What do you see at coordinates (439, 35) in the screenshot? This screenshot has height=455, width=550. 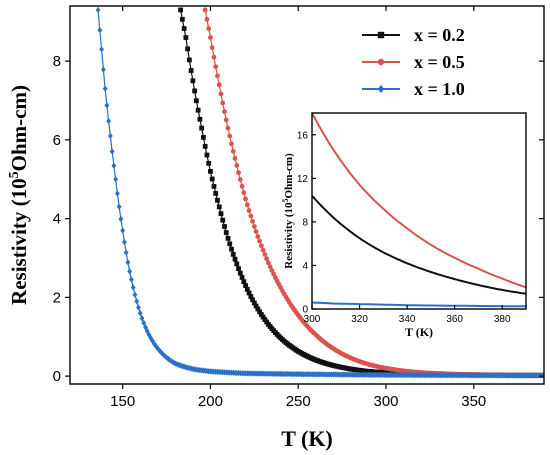 I see `legend-label: x = 0.2` at bounding box center [439, 35].